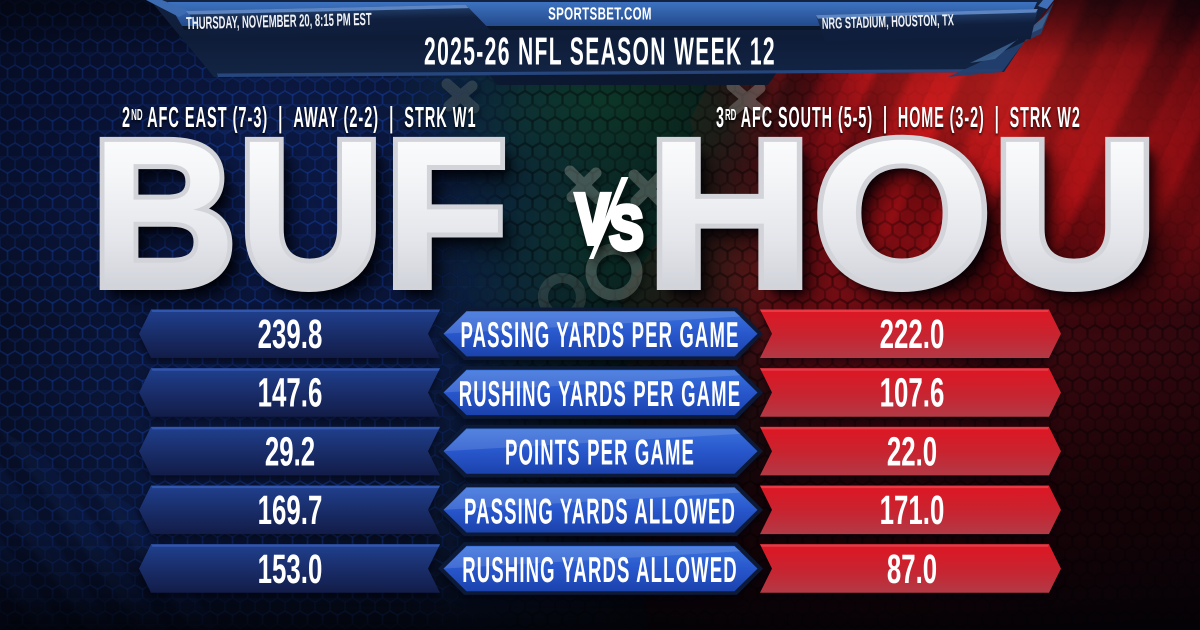  What do you see at coordinates (912, 393) in the screenshot?
I see `svg-text: 107.6` at bounding box center [912, 393].